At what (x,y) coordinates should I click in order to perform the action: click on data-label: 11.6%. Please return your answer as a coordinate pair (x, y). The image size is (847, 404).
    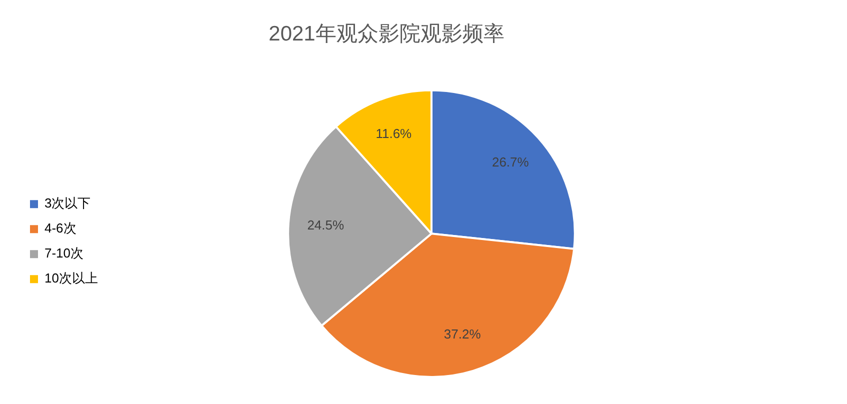
    Looking at the image, I should click on (394, 134).